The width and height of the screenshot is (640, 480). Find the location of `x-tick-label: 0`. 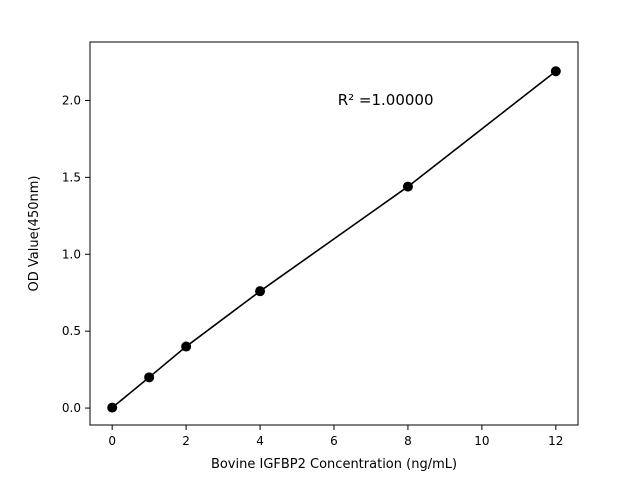

x-tick-label: 0 is located at coordinates (112, 441).